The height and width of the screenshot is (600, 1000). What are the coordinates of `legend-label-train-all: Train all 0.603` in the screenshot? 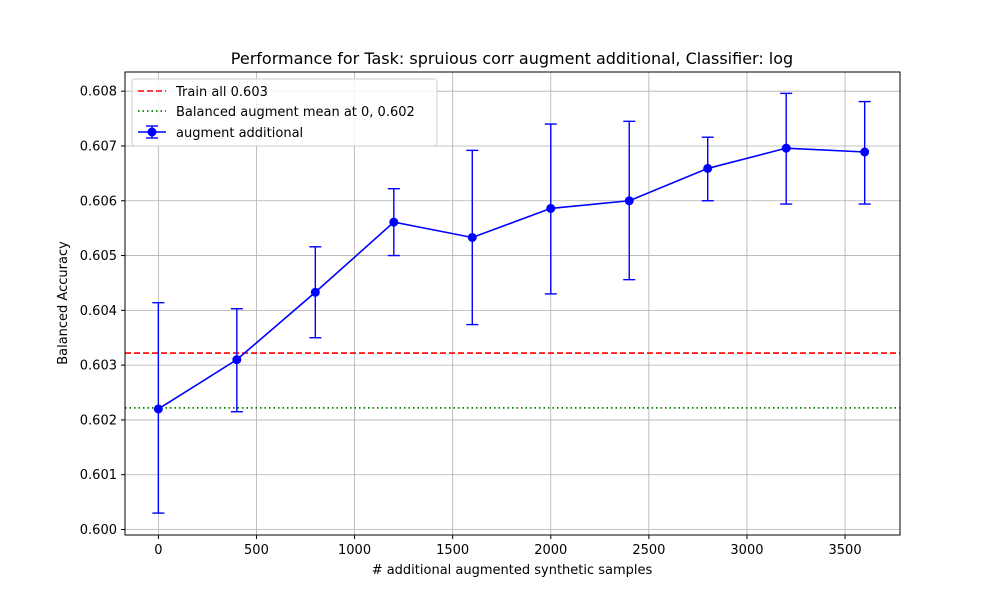 It's located at (221, 92).